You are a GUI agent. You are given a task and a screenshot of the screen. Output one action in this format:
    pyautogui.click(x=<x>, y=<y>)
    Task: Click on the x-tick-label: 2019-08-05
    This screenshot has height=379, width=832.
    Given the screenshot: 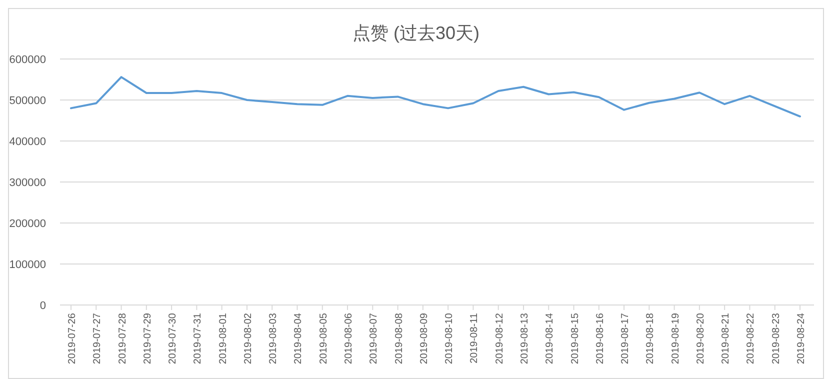 What is the action you would take?
    pyautogui.click(x=324, y=338)
    